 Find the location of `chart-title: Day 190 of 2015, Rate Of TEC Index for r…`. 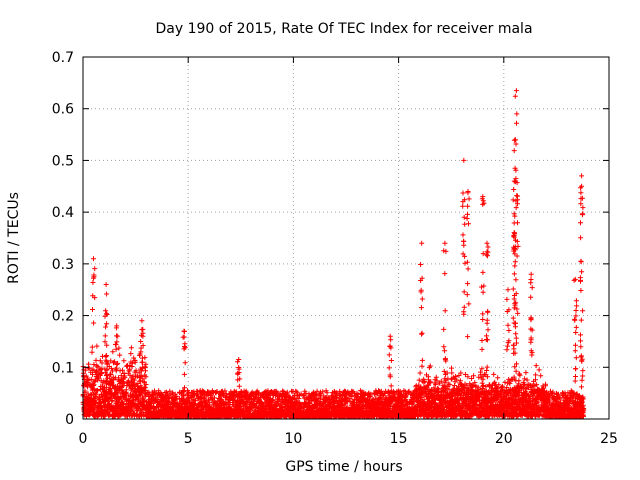

chart-title: Day 190 of 2015, Rate Of TEC Index for r… is located at coordinates (343, 29).